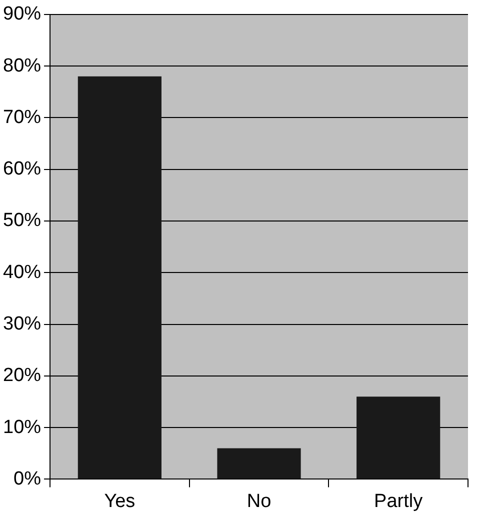 This screenshot has width=488, height=516. I want to click on x-tick-label: No, so click(259, 501).